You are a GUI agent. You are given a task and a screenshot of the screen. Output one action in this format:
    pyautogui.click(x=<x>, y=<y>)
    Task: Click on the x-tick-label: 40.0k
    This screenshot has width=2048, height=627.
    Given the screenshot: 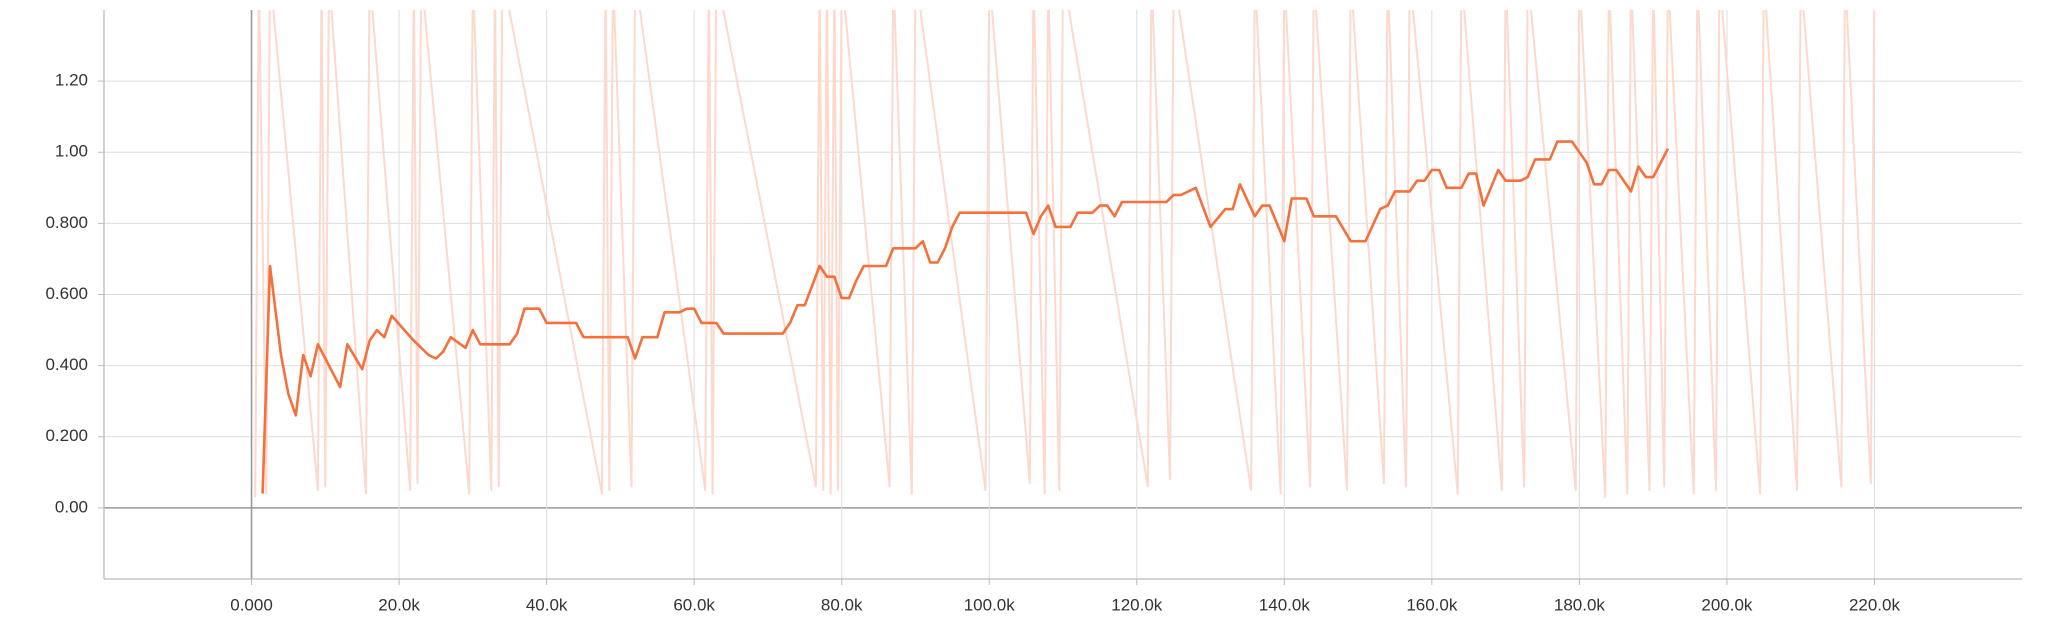 What is the action you would take?
    pyautogui.click(x=547, y=604)
    